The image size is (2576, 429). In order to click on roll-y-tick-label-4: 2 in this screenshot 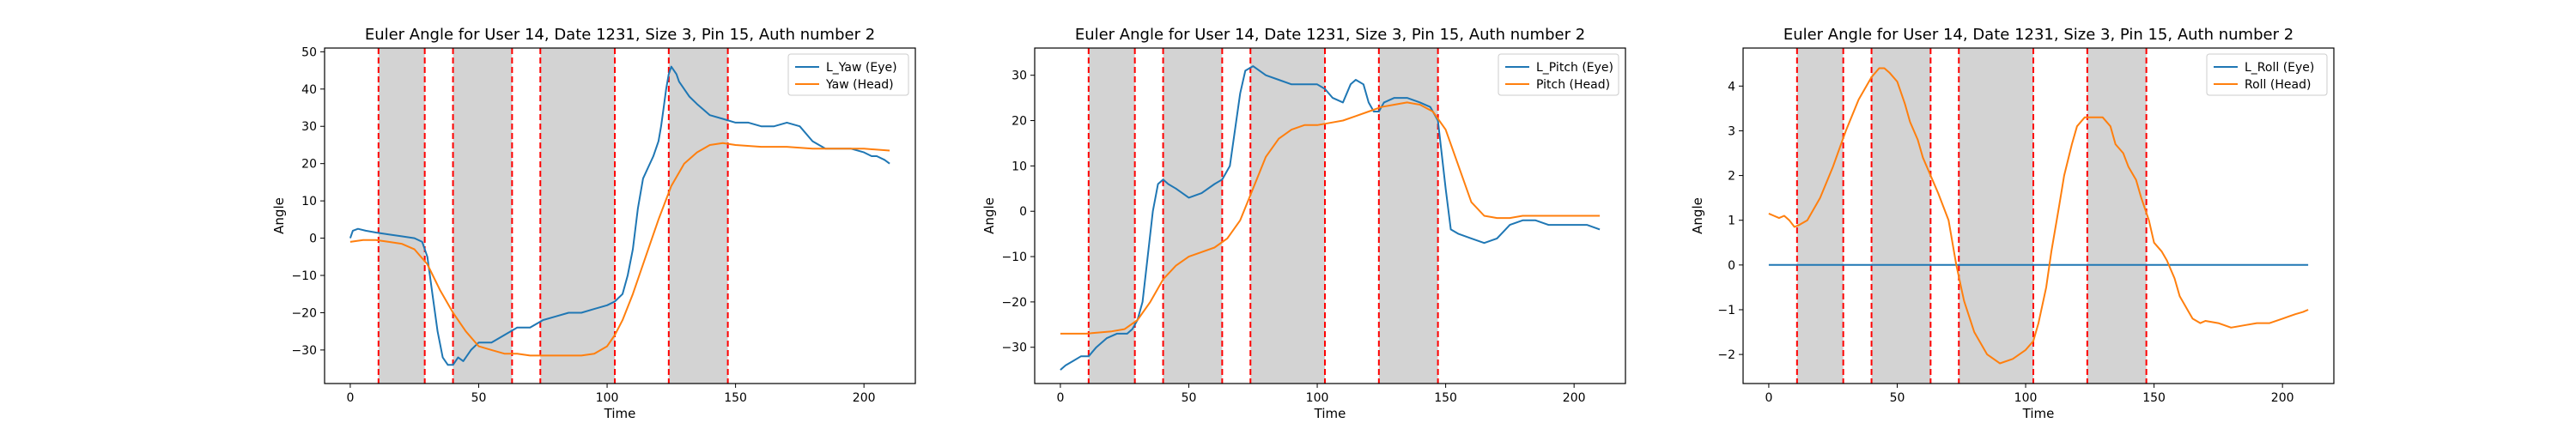, I will do `click(1731, 177)`.